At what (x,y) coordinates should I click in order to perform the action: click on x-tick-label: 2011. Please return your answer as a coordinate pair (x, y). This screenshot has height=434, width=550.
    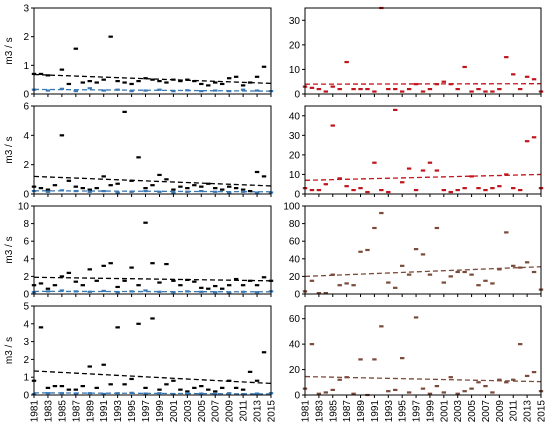
    Looking at the image, I should click on (514, 411).